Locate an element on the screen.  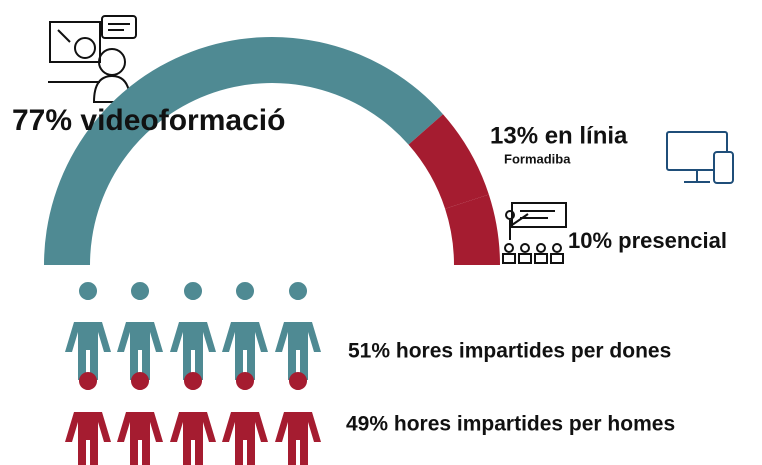
slice-label: 13% en línia is located at coordinates (559, 135).